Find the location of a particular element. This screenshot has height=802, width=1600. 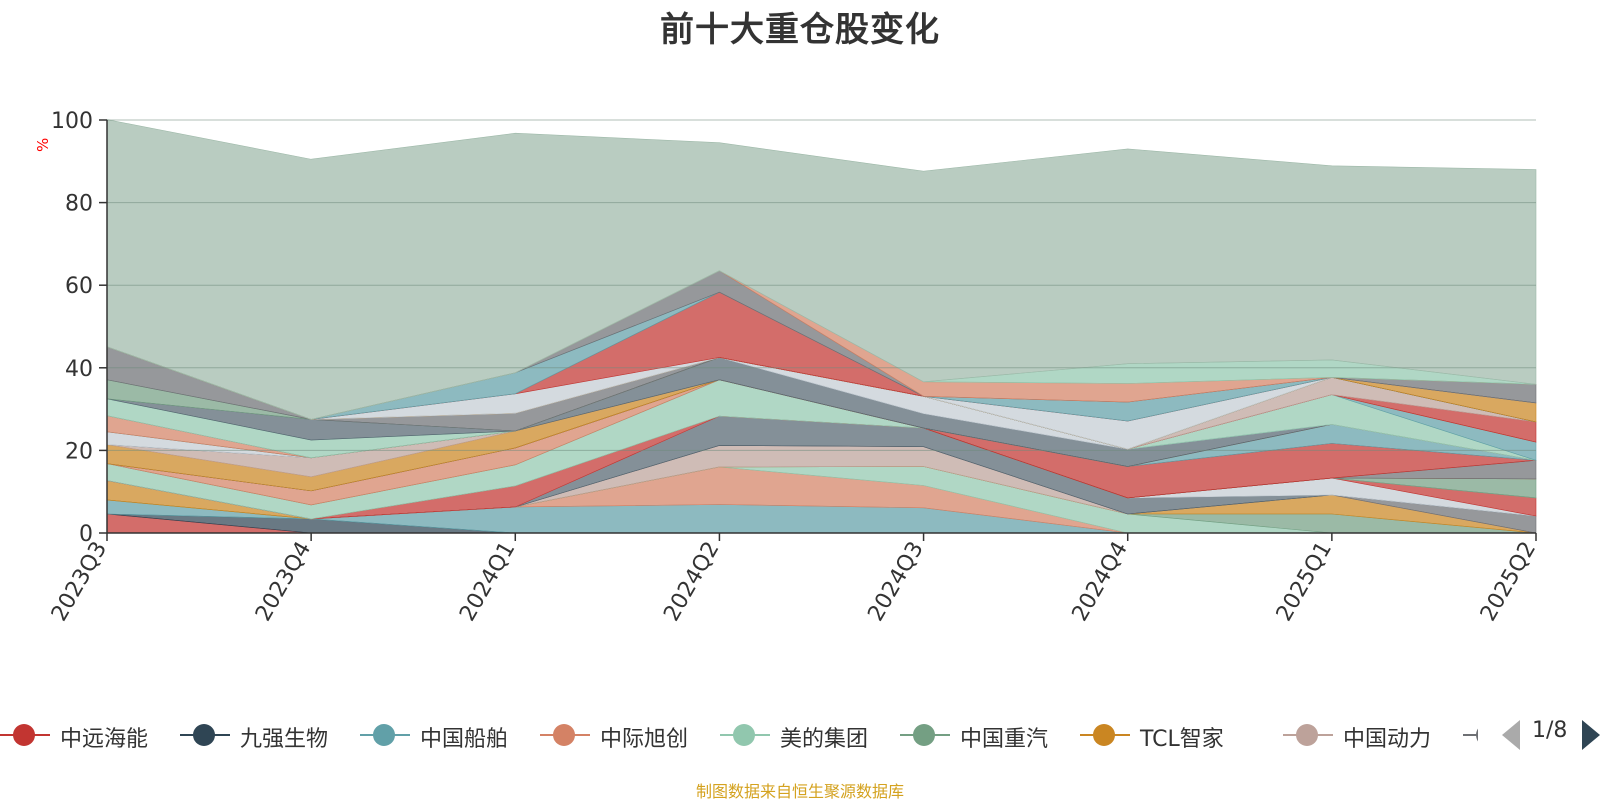

triangle-right-icon is located at coordinates (1591, 735).